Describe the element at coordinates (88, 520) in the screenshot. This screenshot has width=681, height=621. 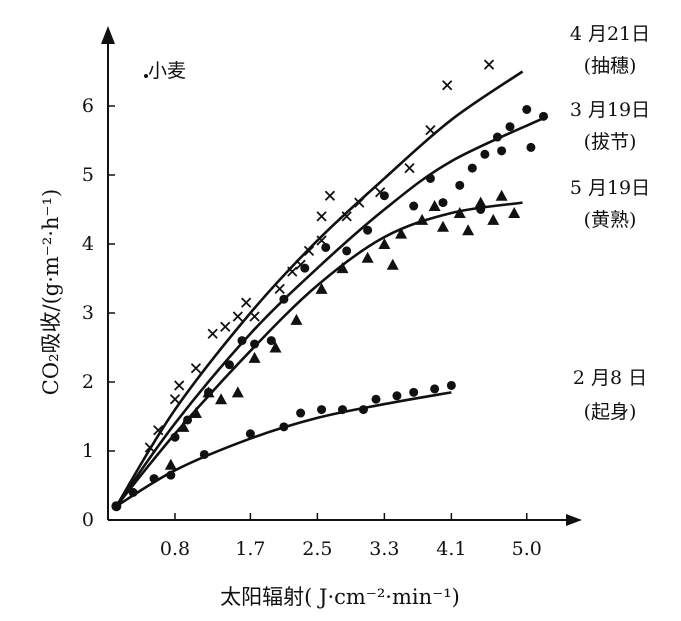
I see `y-tick-label: 0` at that location.